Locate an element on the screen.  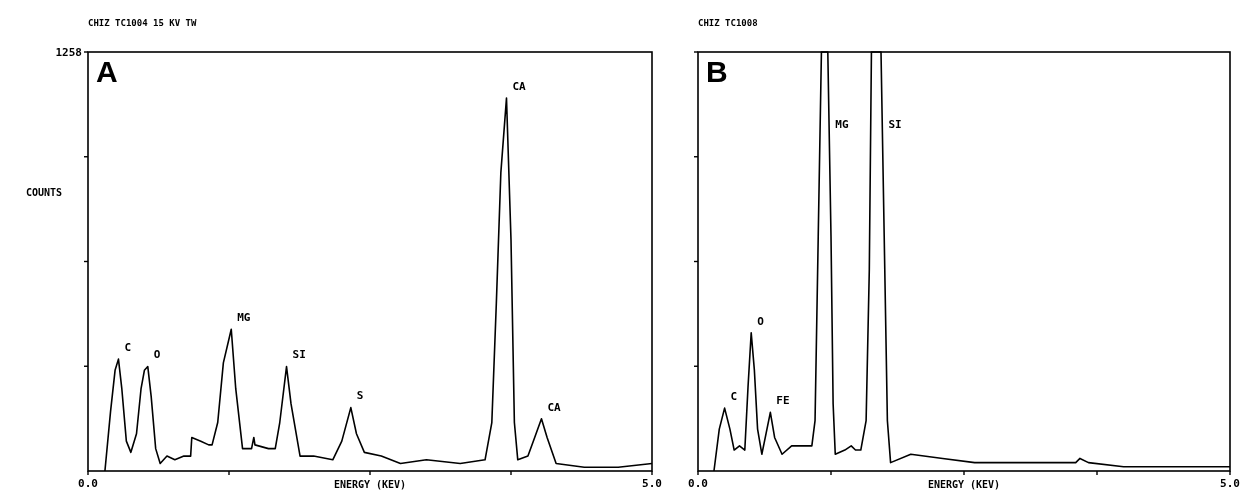
chart-title: CHIZ TC1008 is located at coordinates (728, 23).